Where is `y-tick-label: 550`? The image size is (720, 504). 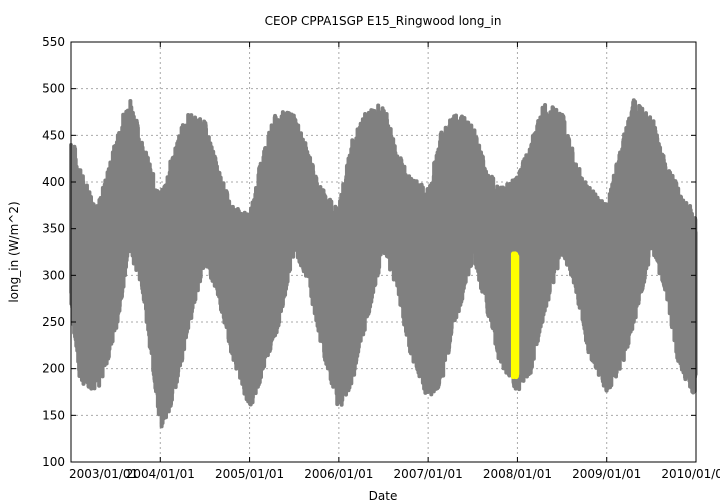
y-tick-label: 550 is located at coordinates (53, 42).